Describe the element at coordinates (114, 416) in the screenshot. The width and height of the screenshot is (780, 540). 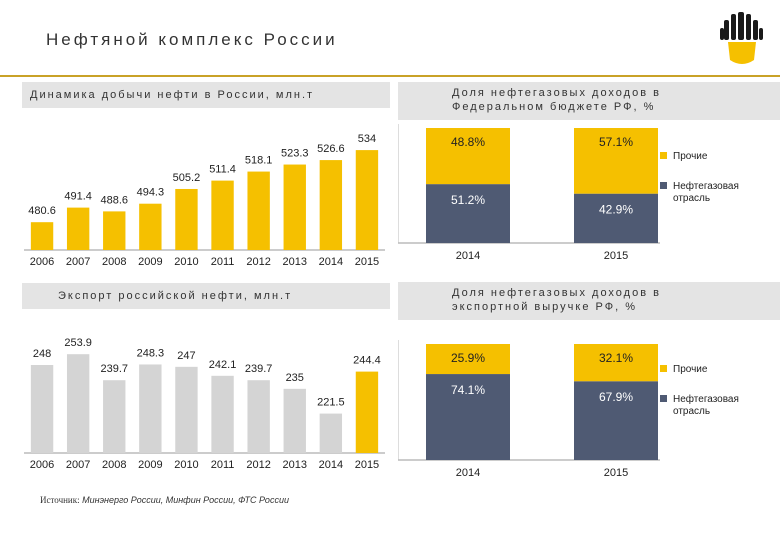
I see `bar-2008` at that location.